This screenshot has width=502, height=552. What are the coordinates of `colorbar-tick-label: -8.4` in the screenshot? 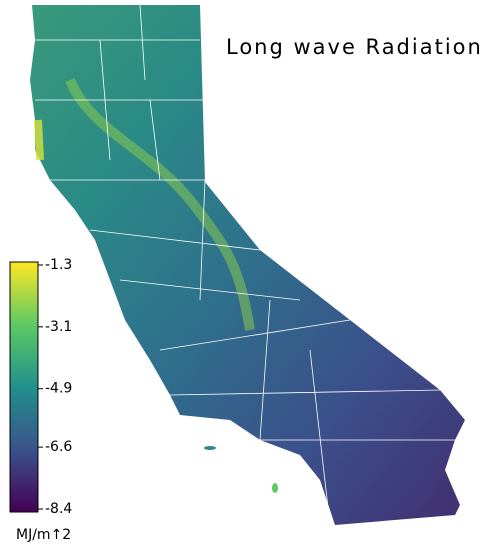 It's located at (58, 509).